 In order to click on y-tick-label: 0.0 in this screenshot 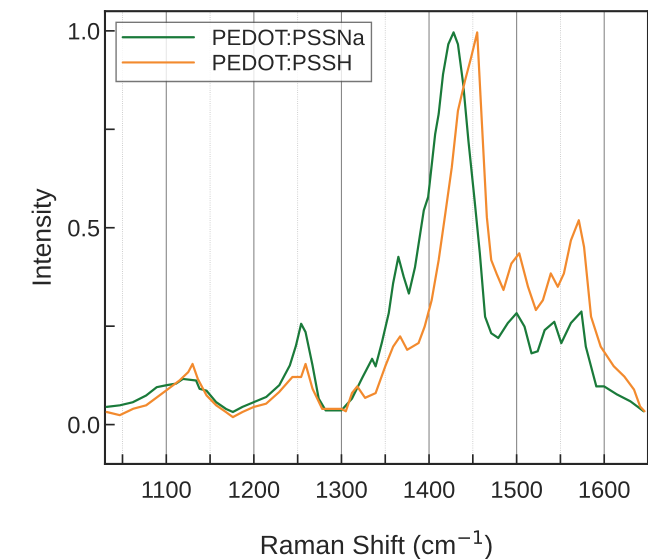, I will do `click(84, 425)`.